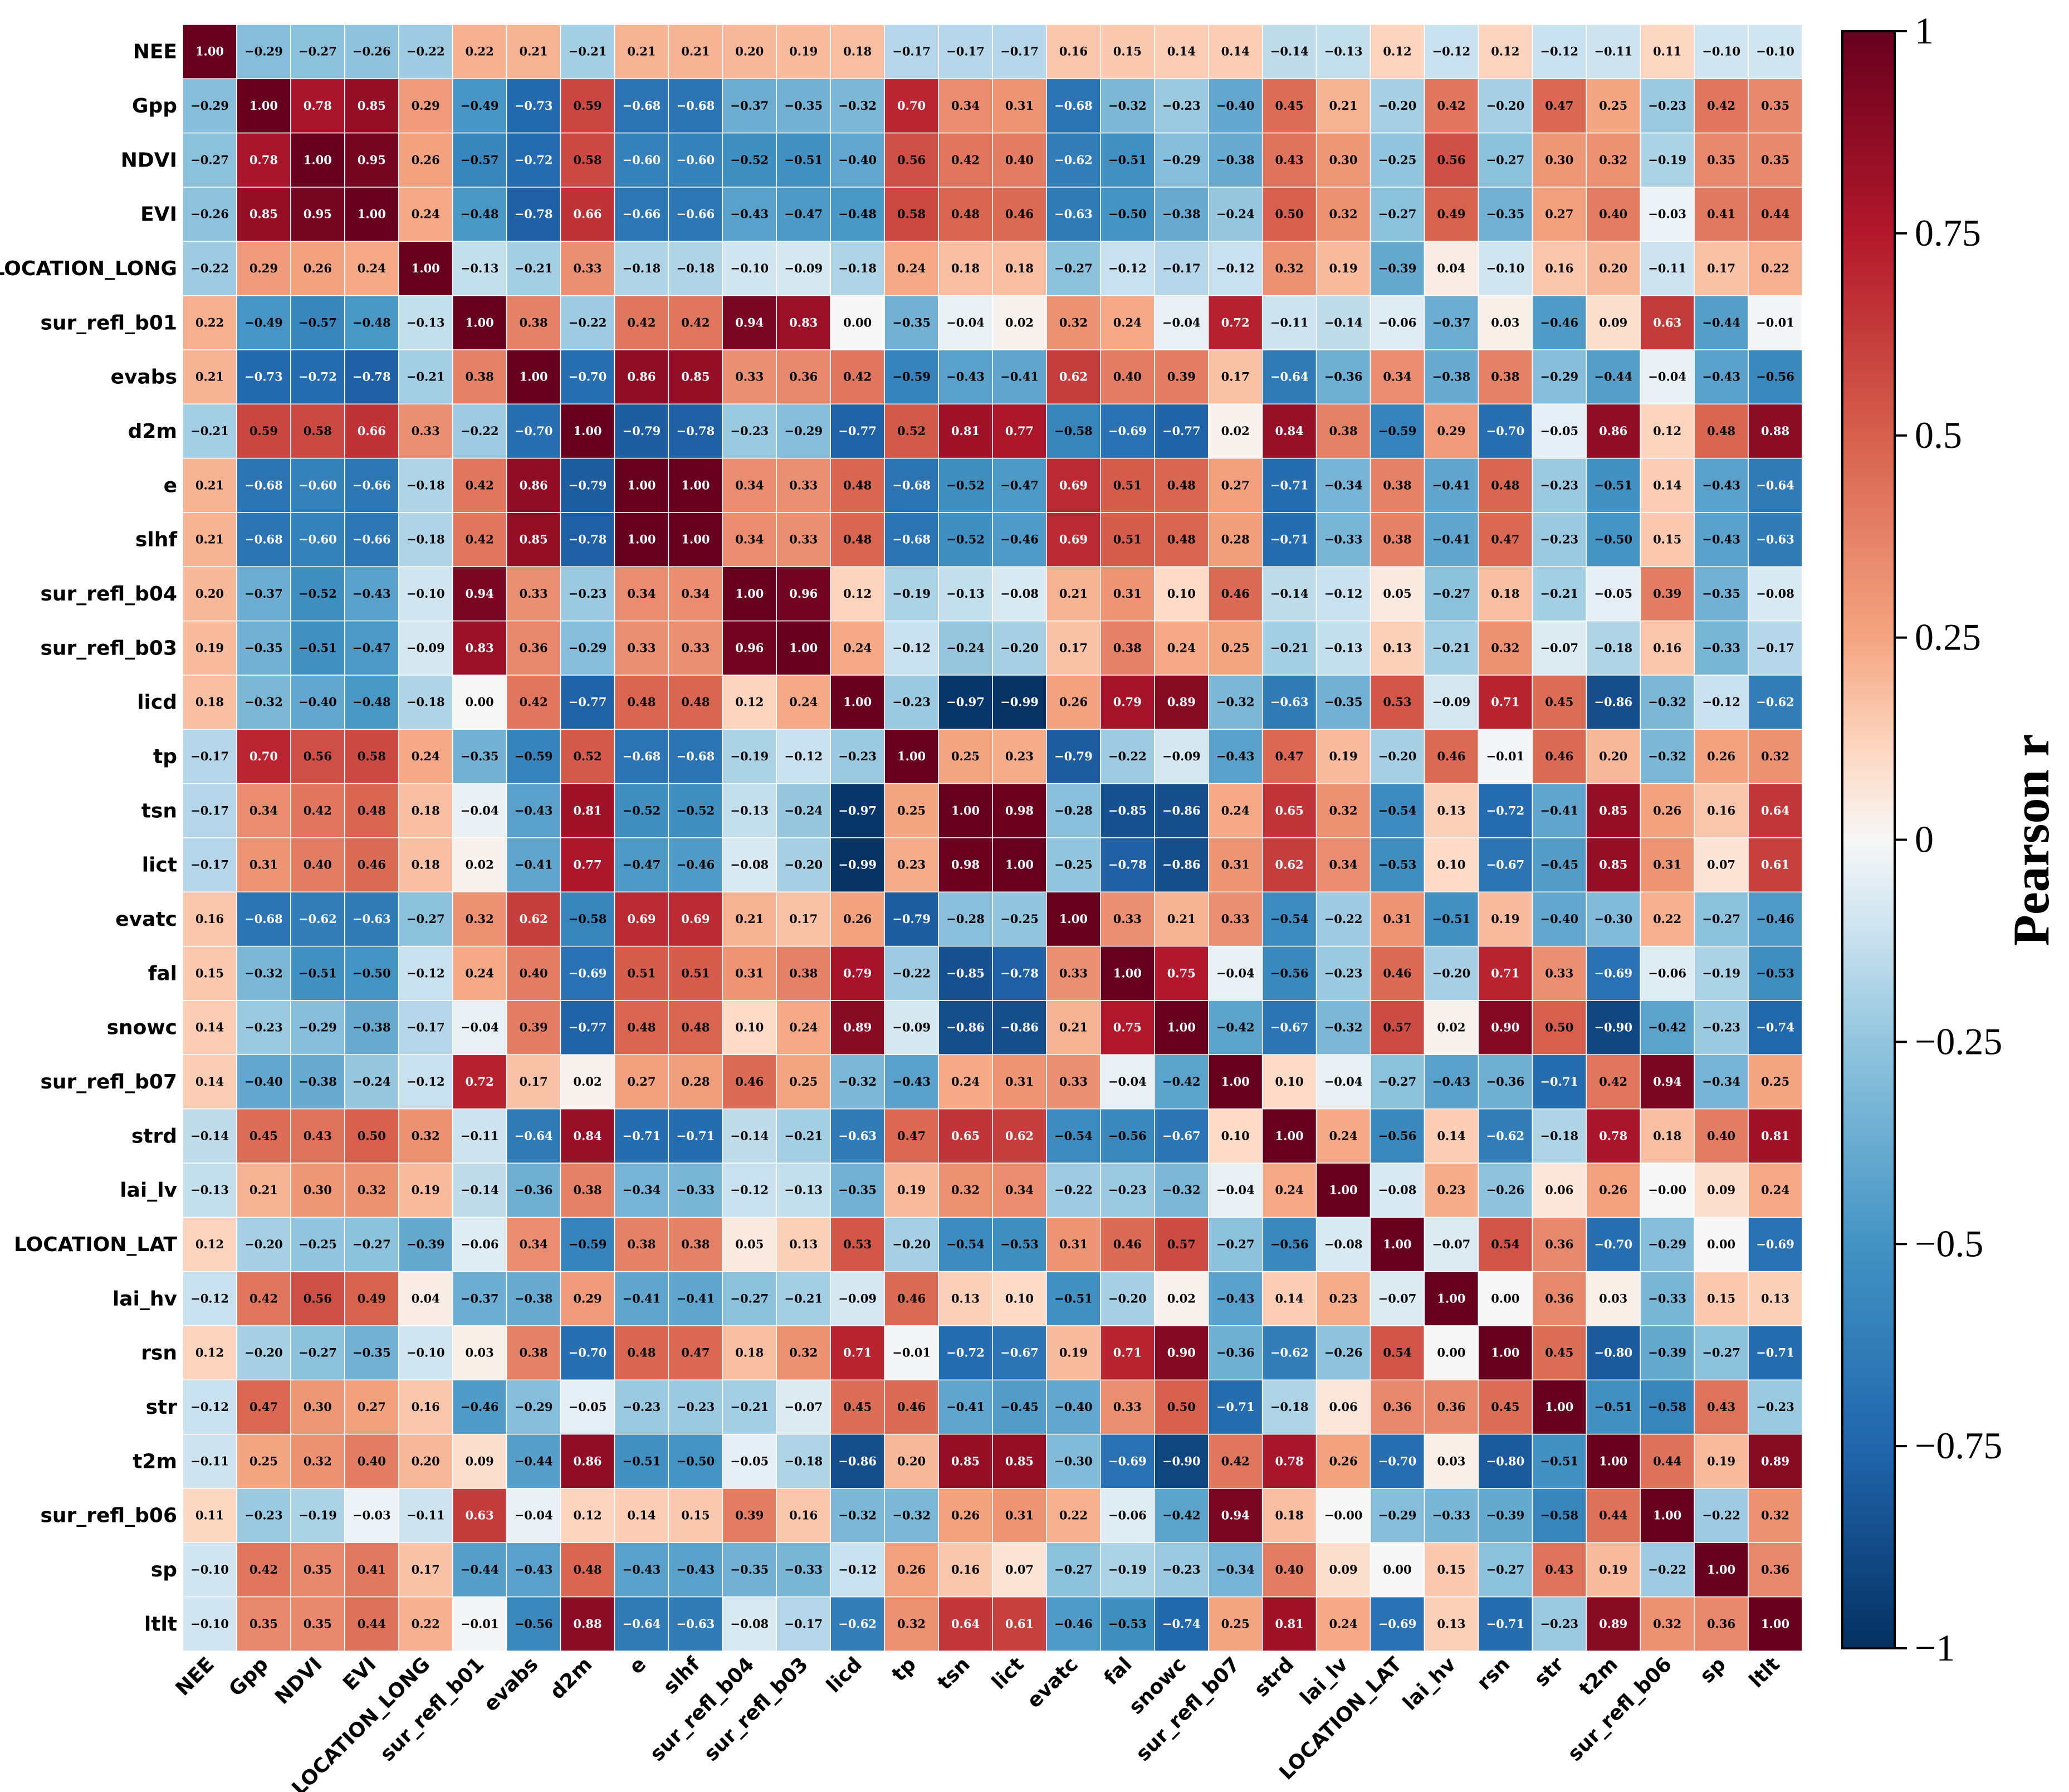  What do you see at coordinates (1505, 1081) in the screenshot?
I see `cell-value-label: −0.36` at bounding box center [1505, 1081].